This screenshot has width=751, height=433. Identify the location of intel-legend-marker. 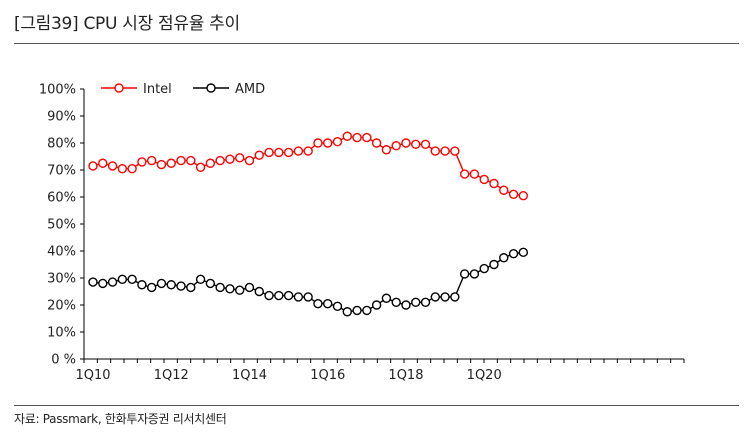
(119, 88).